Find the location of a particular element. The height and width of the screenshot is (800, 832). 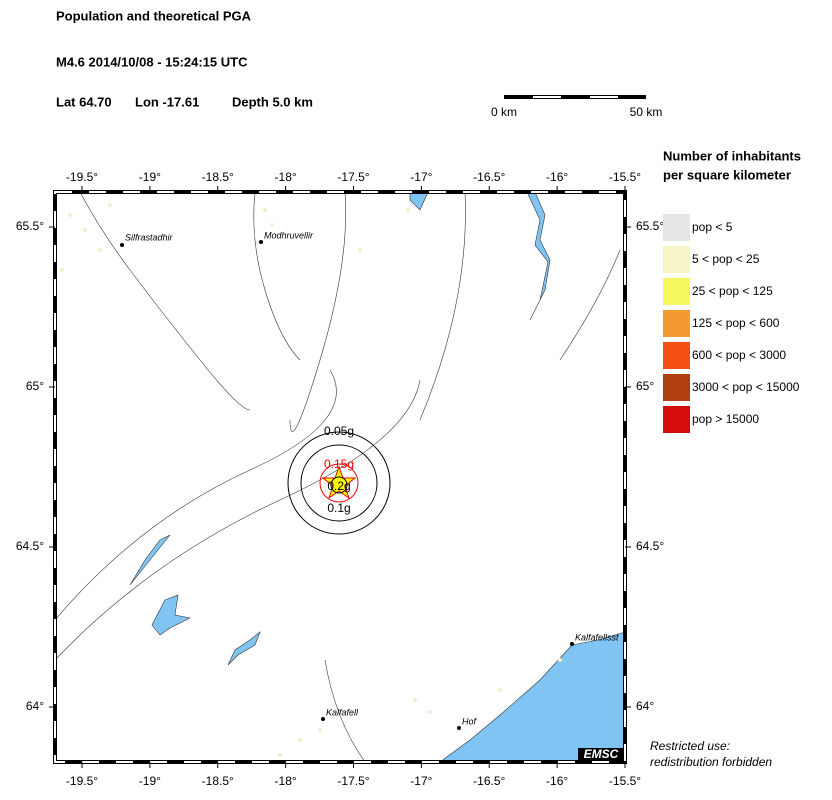

place: Kalfafell is located at coordinates (342, 712).